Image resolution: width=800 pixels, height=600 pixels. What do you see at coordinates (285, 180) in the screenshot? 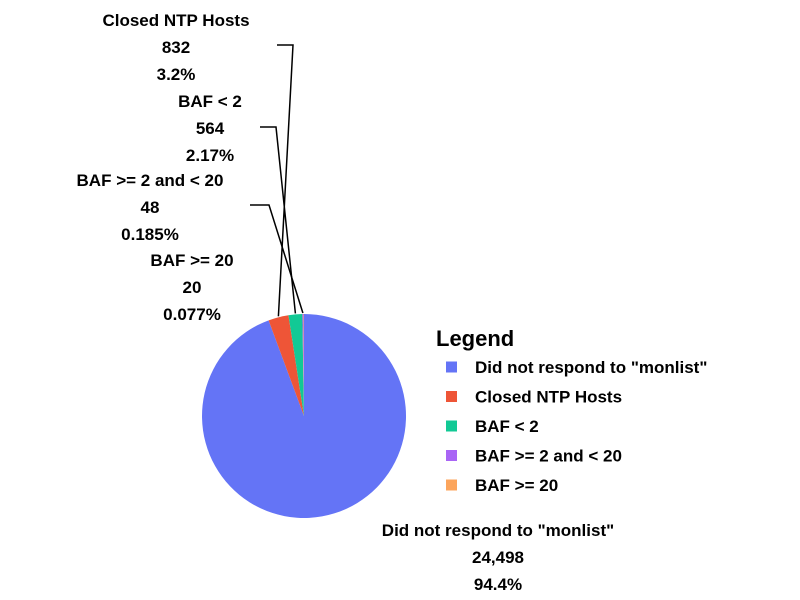
I see `leader-line-closed-ntp-hosts` at bounding box center [285, 180].